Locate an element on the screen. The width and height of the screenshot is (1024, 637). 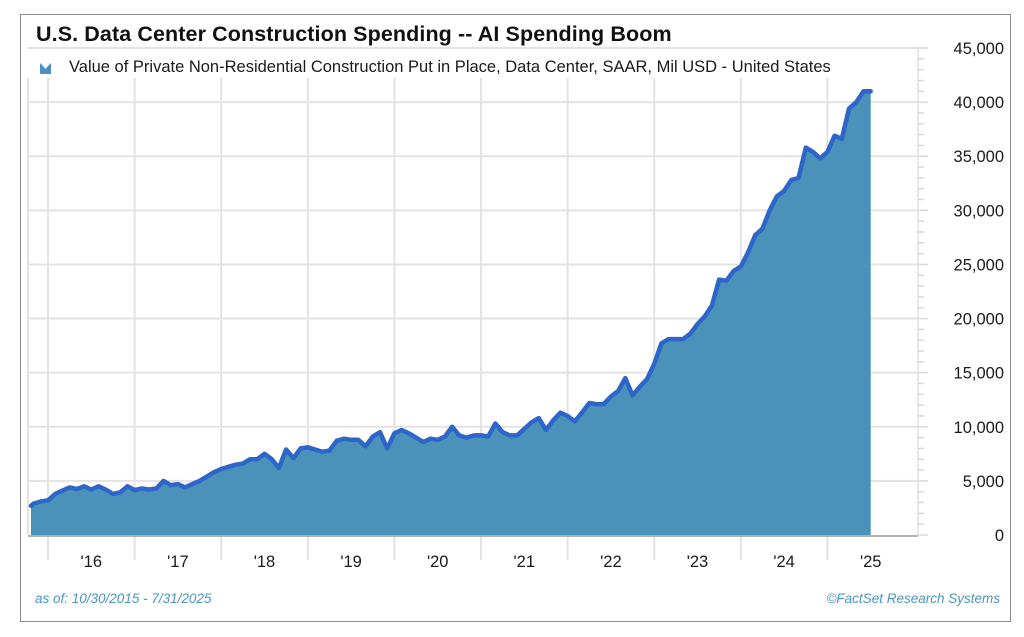
y-tick-label: 40,000 is located at coordinates (979, 103).